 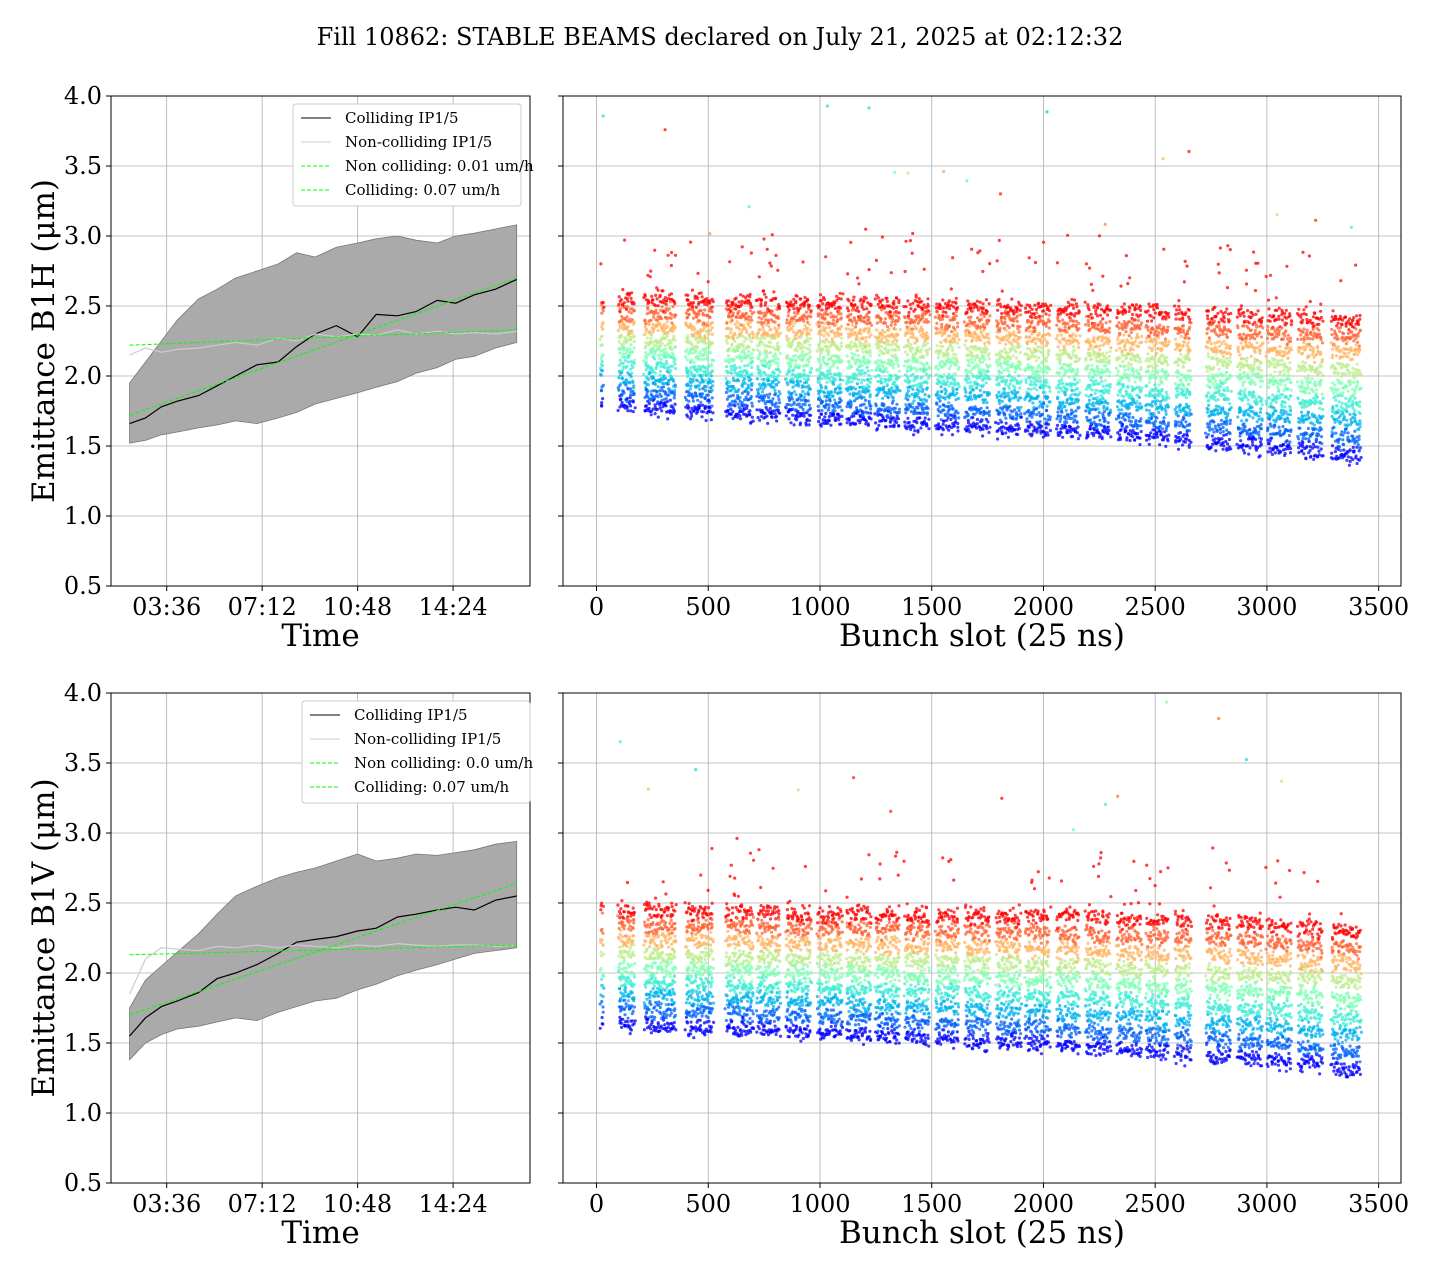 I want to click on x-tick-label: 03:36, so click(x=166, y=607).